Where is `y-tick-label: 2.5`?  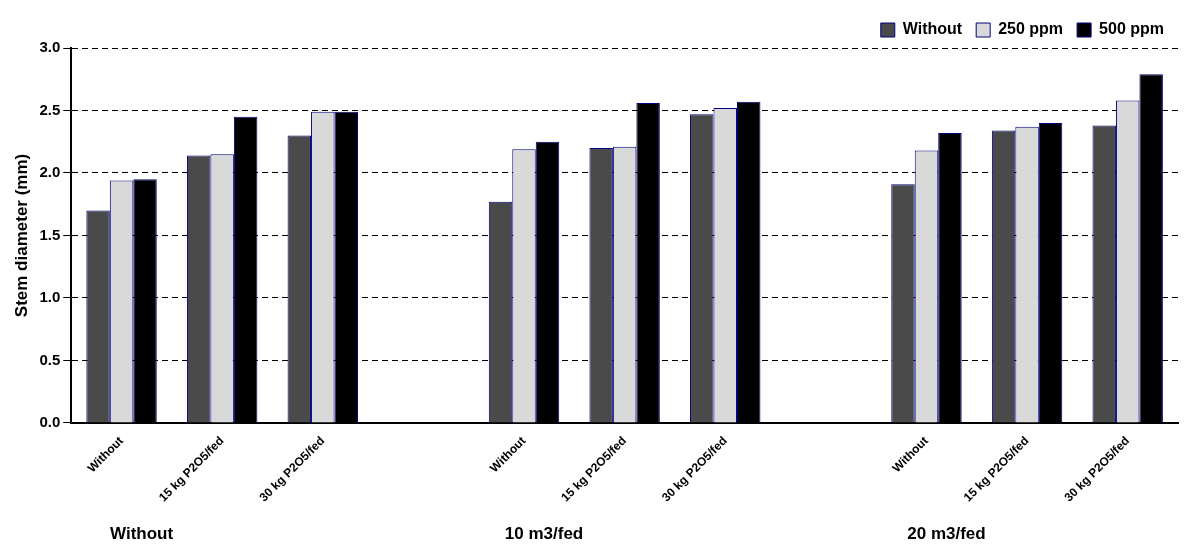 y-tick-label: 2.5 is located at coordinates (50, 109).